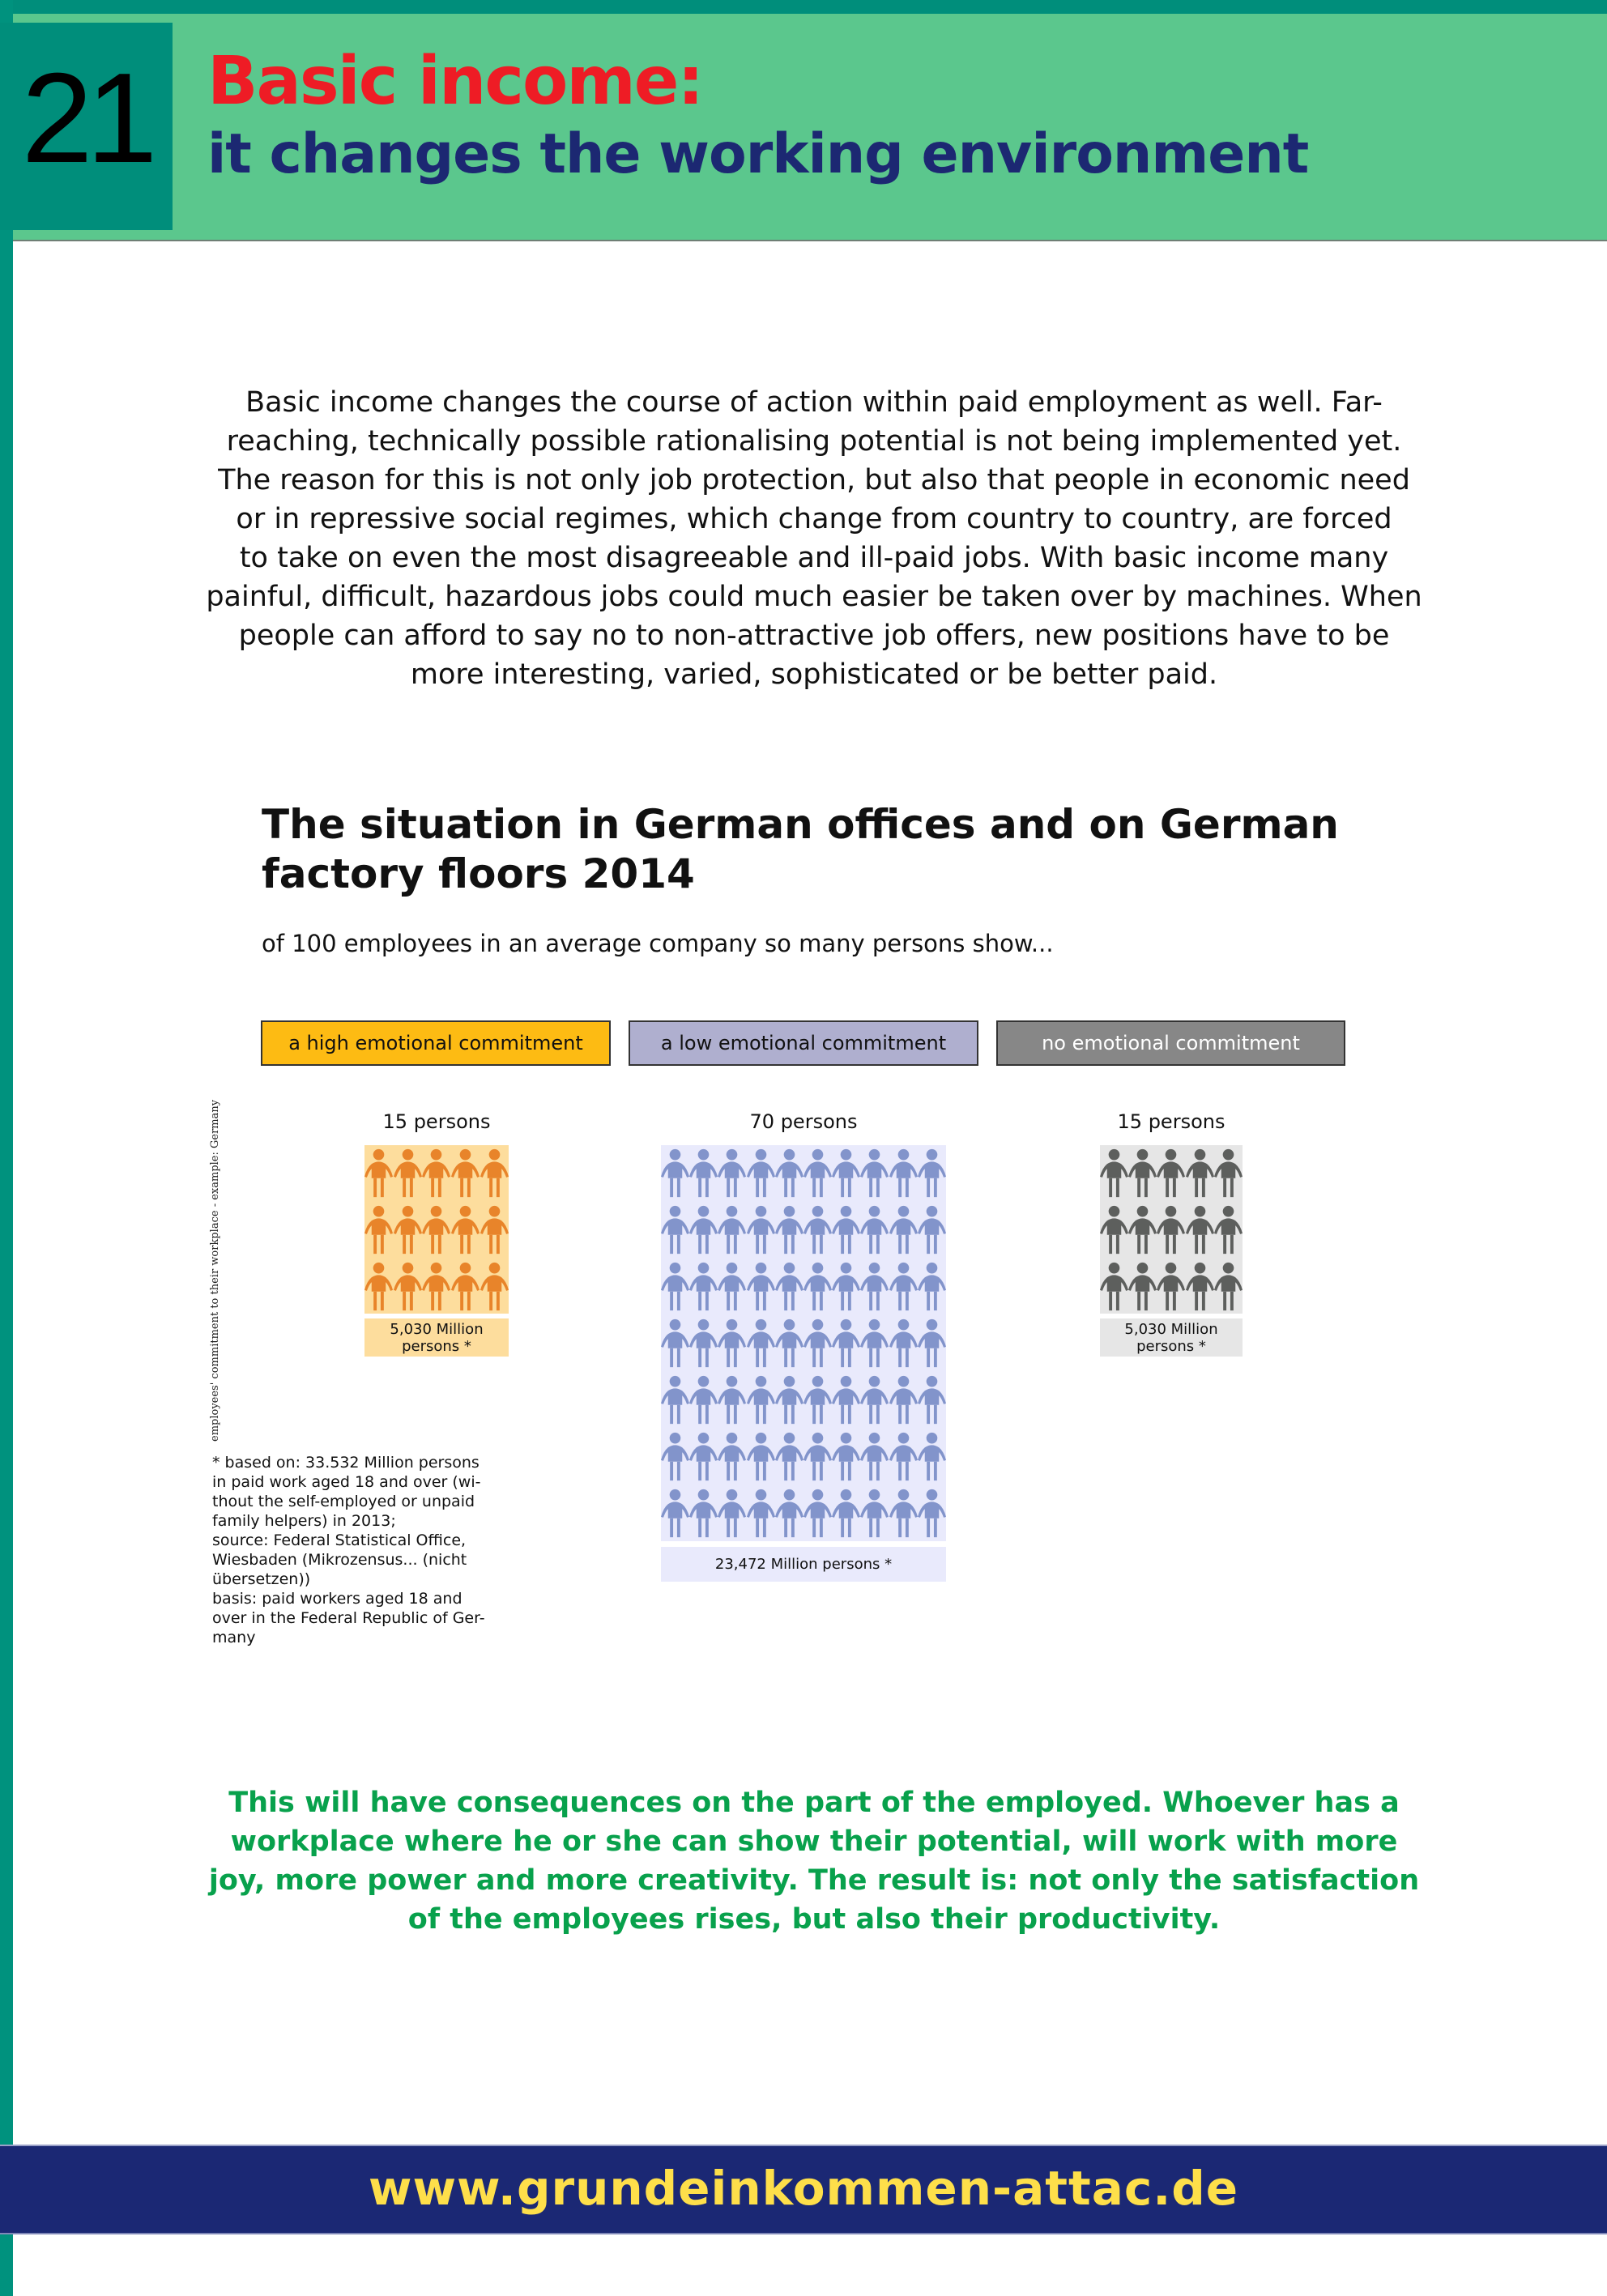 The height and width of the screenshot is (2296, 1607). What do you see at coordinates (436, 1122) in the screenshot?
I see `count-label-high: 15 persons` at bounding box center [436, 1122].